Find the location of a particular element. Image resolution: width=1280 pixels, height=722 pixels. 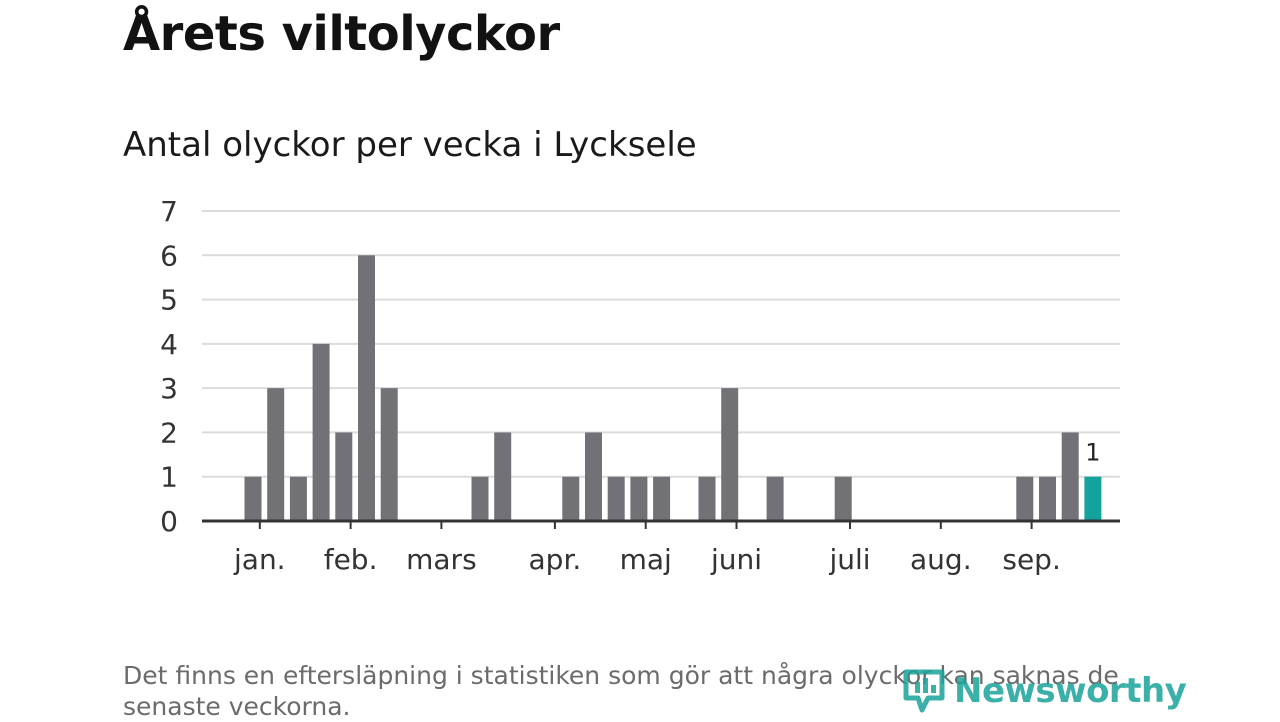

y-tick-label: 1 is located at coordinates (169, 477).